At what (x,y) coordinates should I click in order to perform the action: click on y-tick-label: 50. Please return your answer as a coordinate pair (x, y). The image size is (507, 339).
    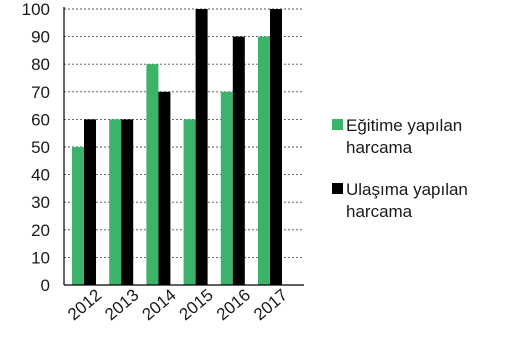
    Looking at the image, I should click on (40, 147).